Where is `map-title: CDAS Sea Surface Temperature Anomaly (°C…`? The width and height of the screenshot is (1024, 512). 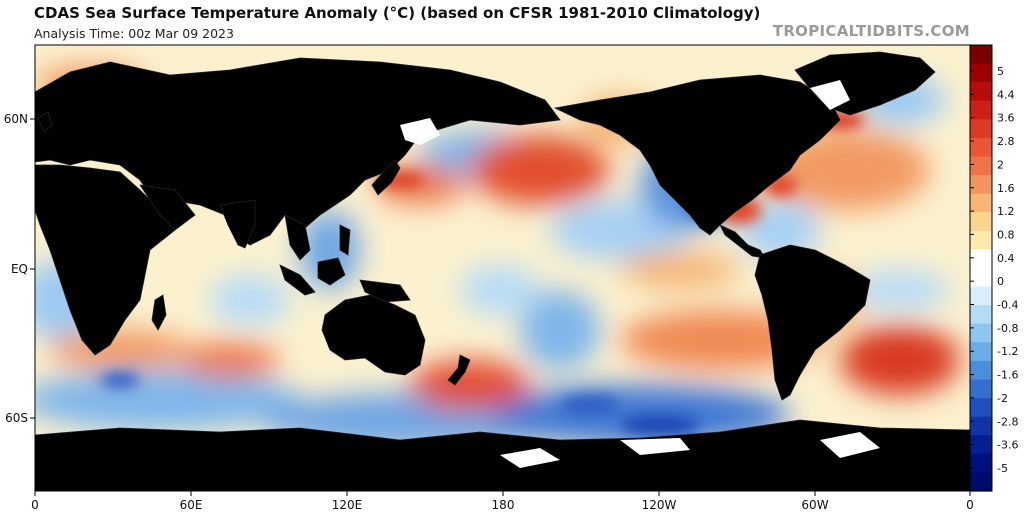 map-title: CDAS Sea Surface Temperature Anomaly (°C… is located at coordinates (397, 13).